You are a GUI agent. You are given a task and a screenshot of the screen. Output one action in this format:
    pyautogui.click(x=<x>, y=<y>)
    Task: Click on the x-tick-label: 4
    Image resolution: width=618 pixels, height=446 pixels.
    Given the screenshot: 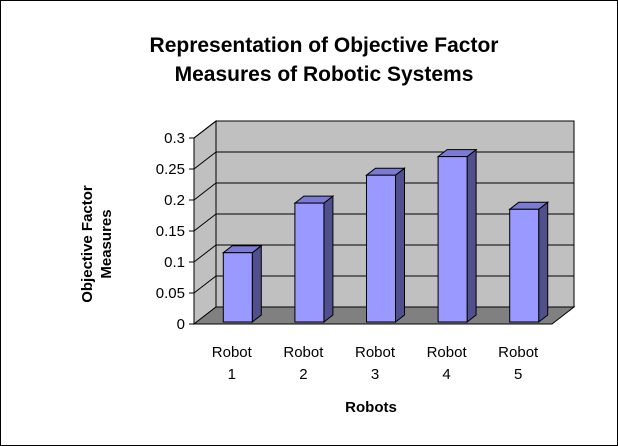 What is the action you would take?
    pyautogui.click(x=446, y=374)
    